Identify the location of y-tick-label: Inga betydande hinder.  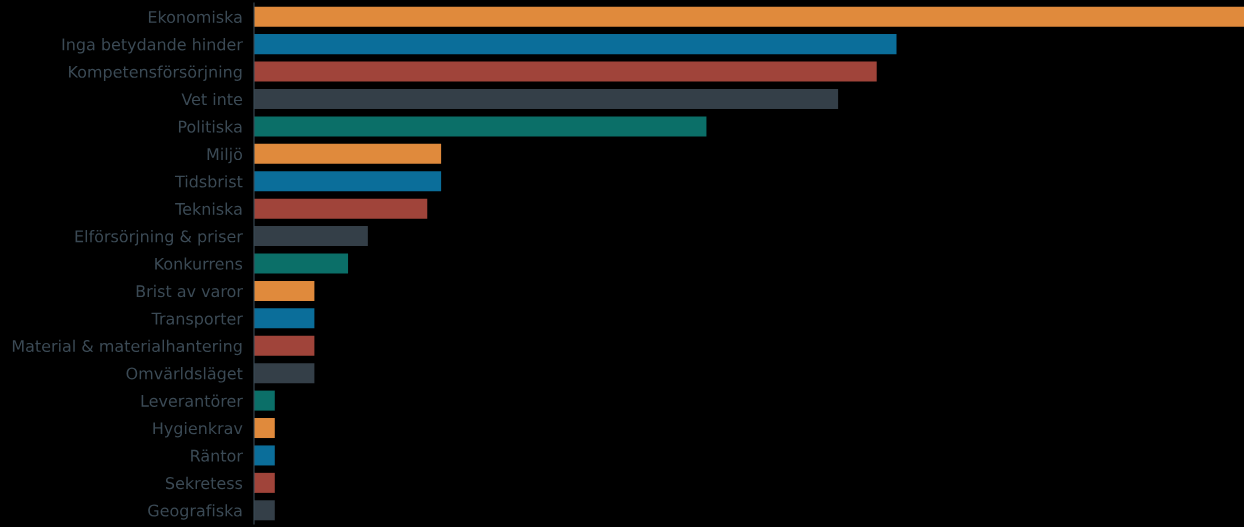
(152, 46).